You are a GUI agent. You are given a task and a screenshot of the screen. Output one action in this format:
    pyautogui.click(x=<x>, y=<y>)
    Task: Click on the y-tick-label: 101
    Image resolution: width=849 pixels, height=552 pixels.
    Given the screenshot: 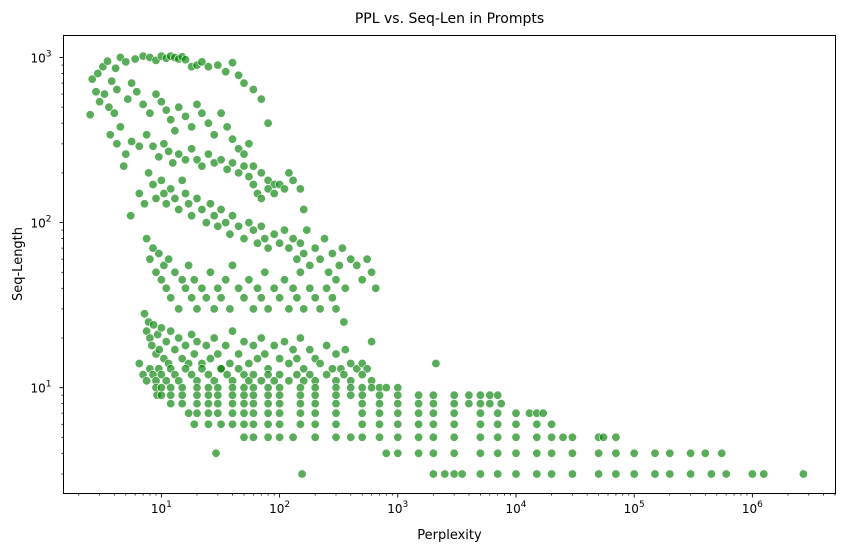 What is the action you would take?
    pyautogui.click(x=40, y=388)
    